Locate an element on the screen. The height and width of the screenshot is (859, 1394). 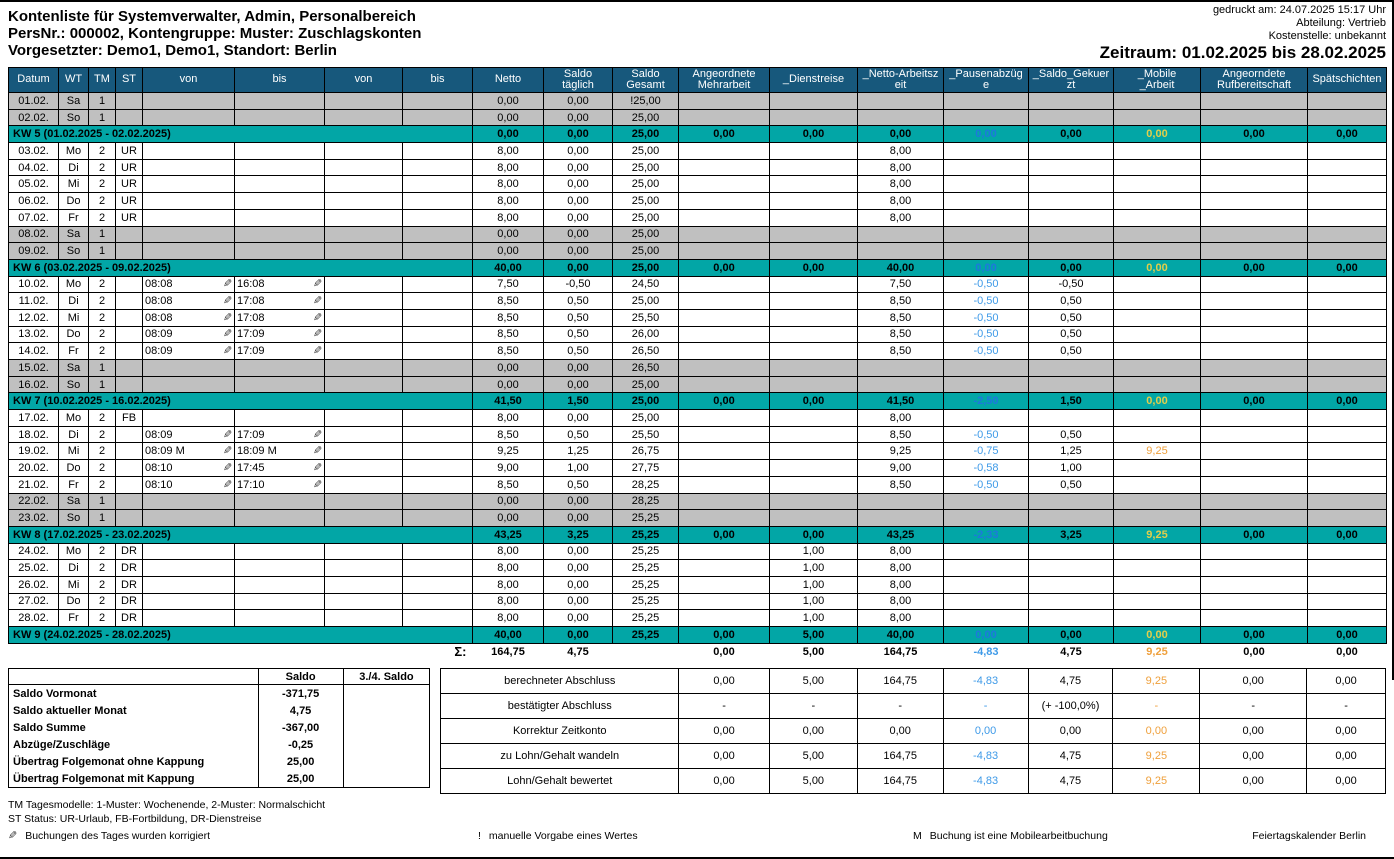
saldo-value: 25,00 is located at coordinates (300, 762).